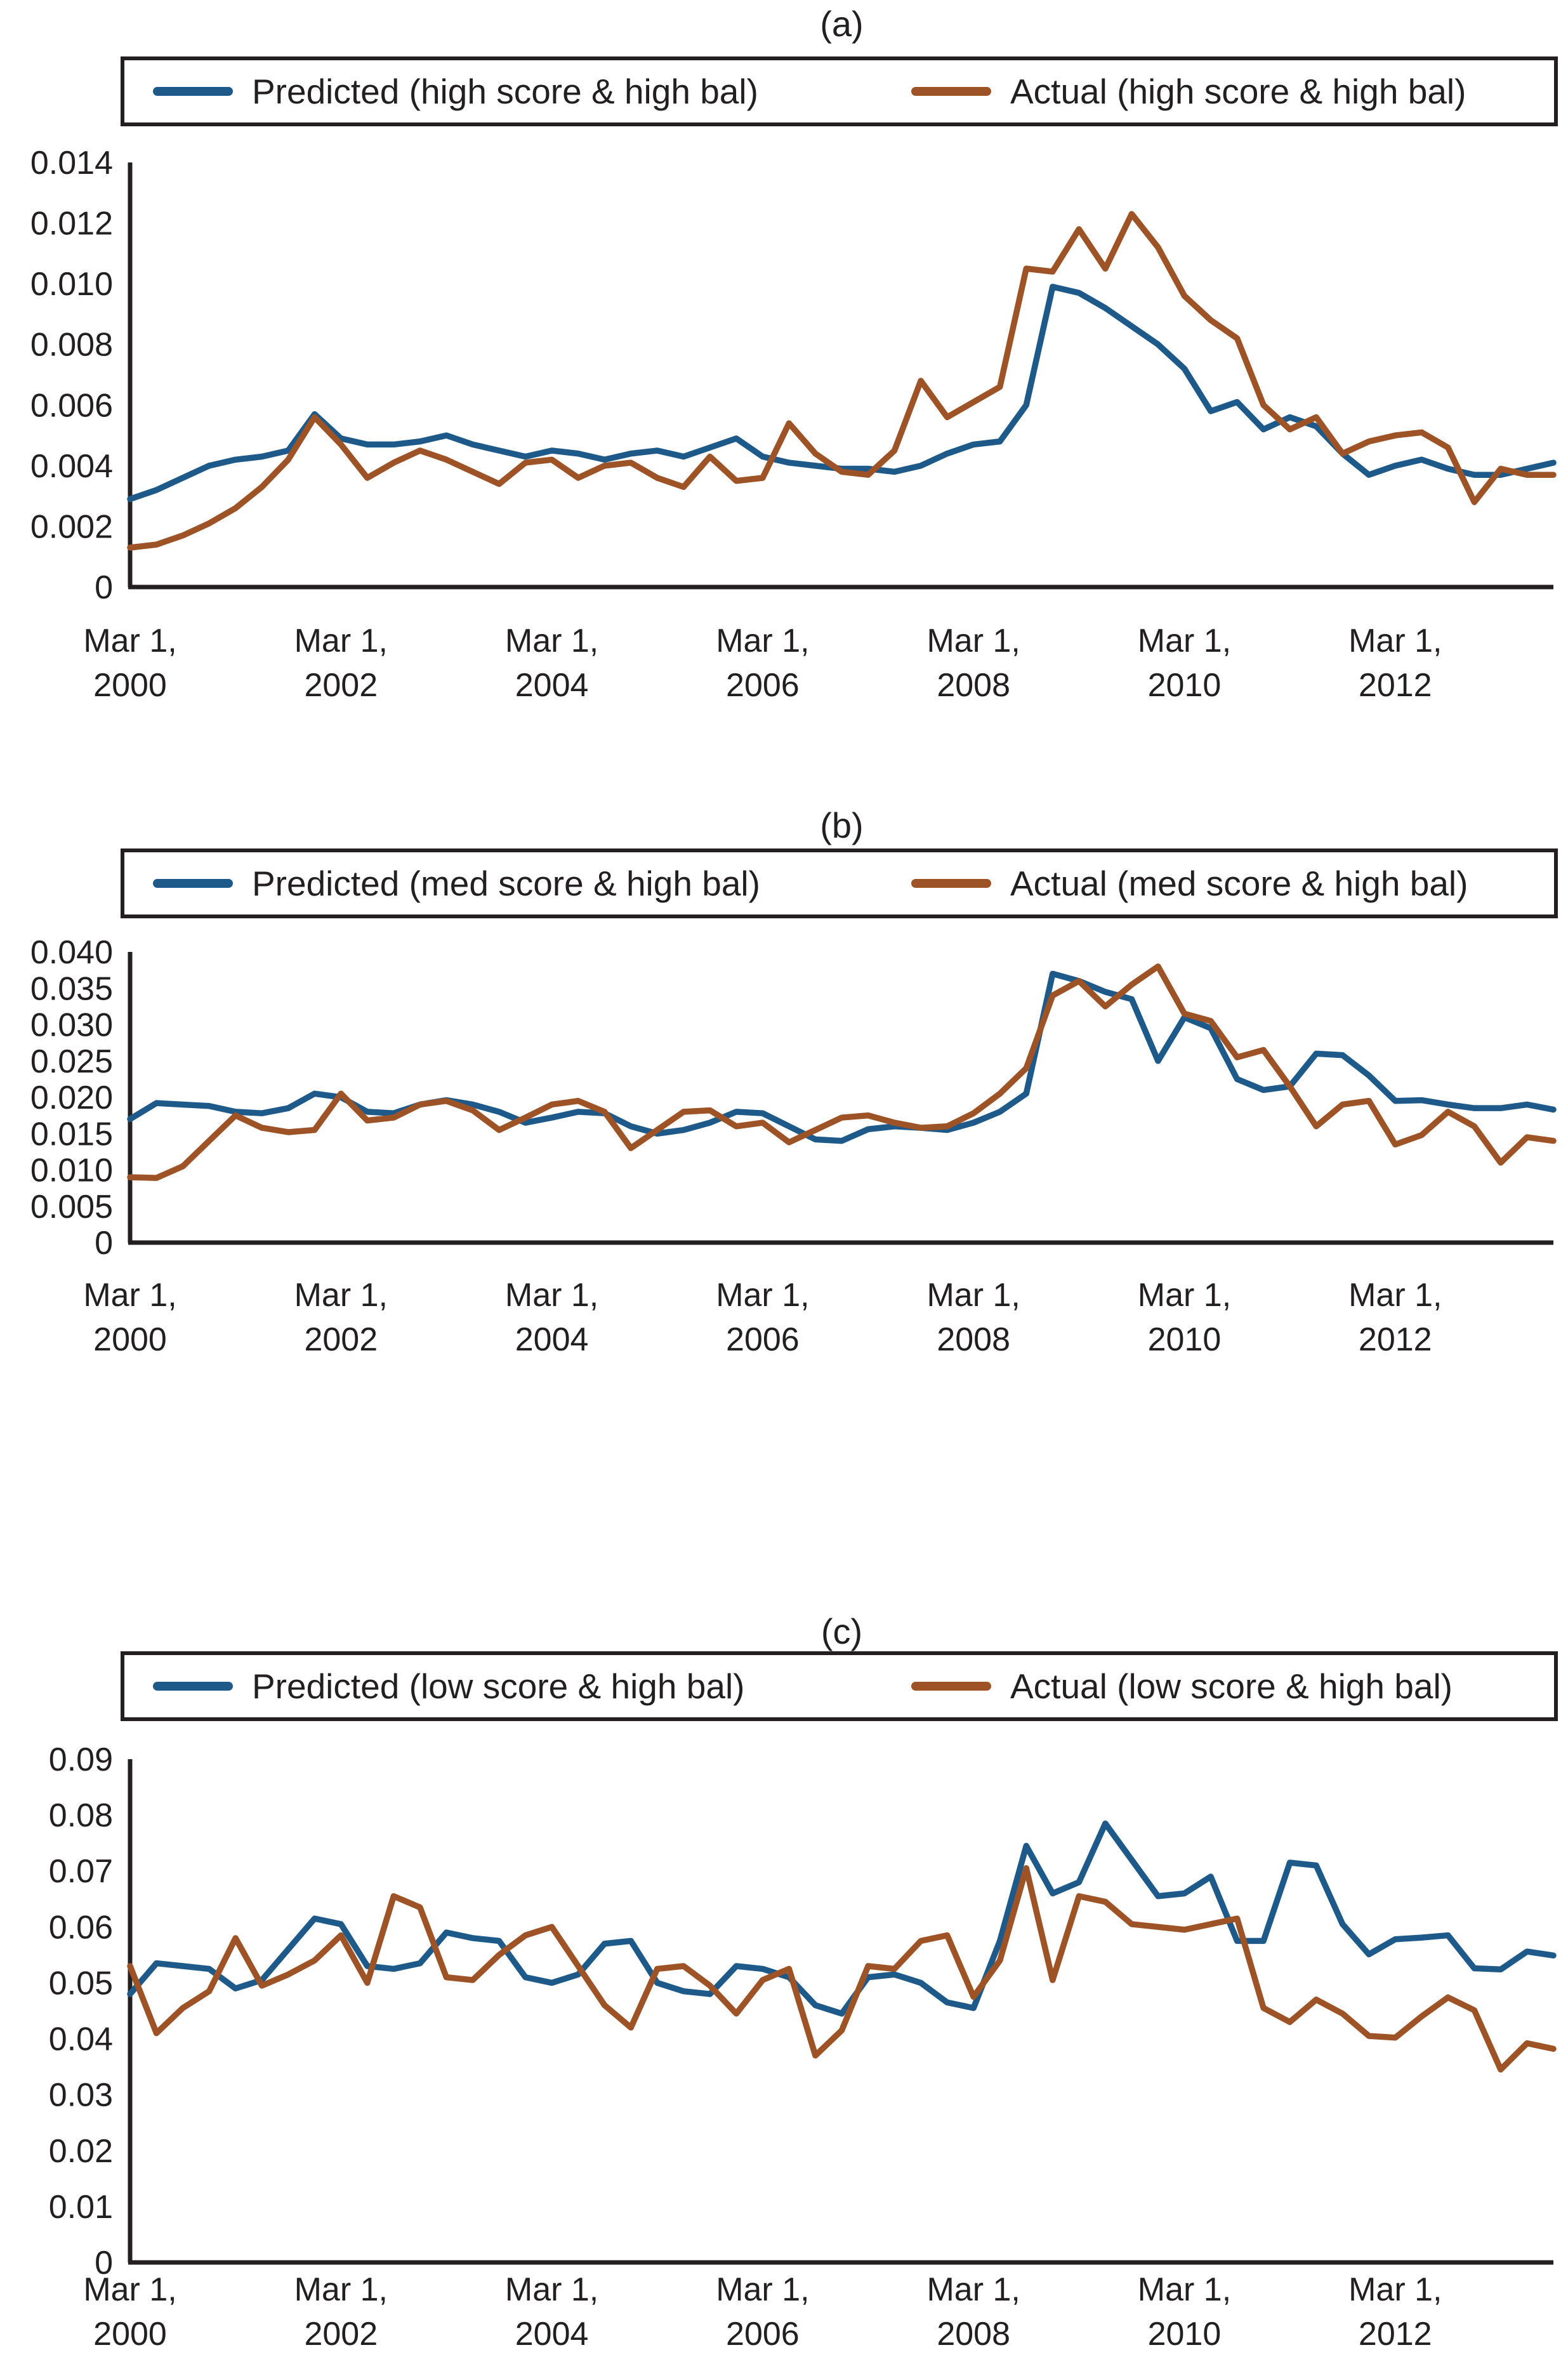 This screenshot has height=2357, width=1568. What do you see at coordinates (71, 1061) in the screenshot?
I see `y-tick-label: 0.025` at bounding box center [71, 1061].